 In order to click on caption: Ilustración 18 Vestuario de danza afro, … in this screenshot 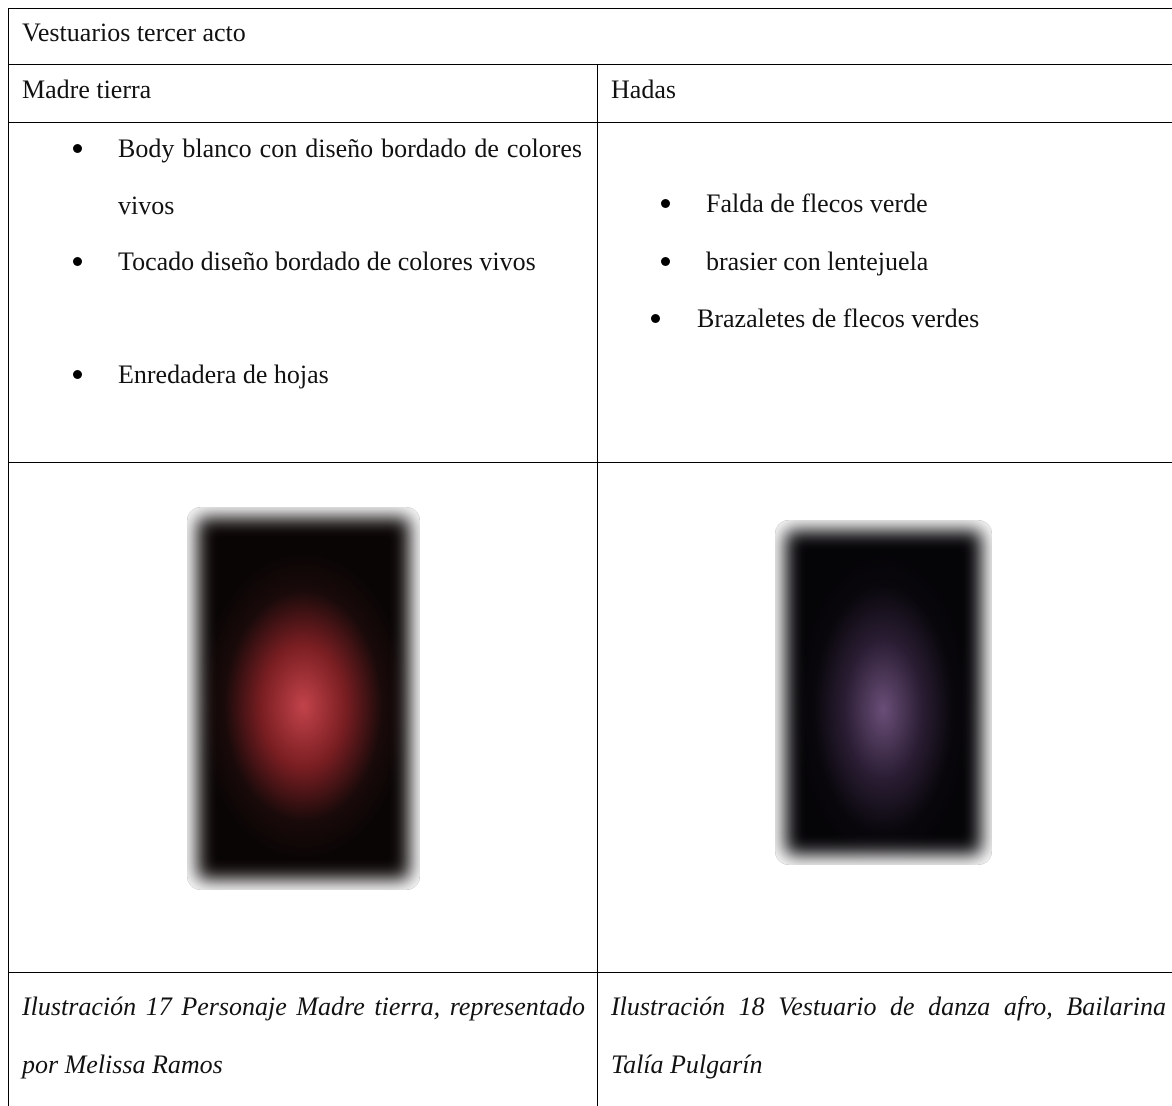, I will do `click(888, 1035)`.